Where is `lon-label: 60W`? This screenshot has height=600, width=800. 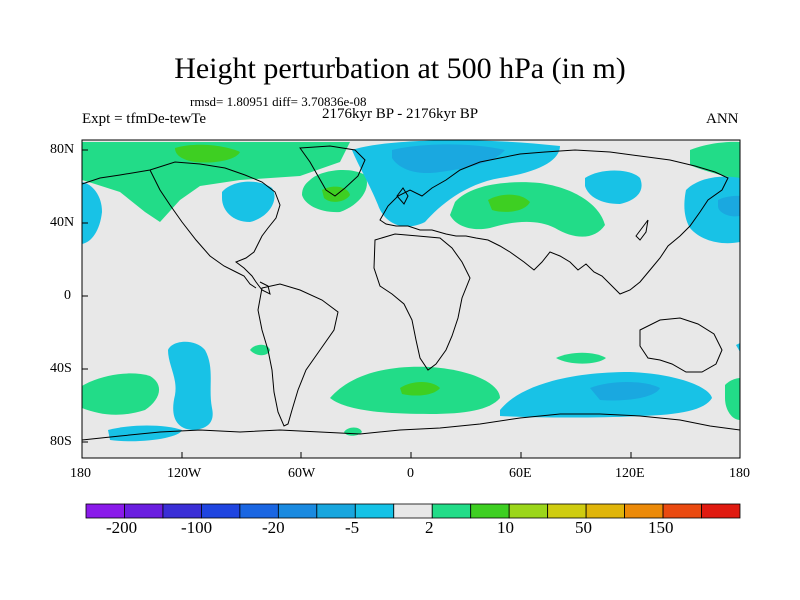
lon-label: 60W is located at coordinates (302, 473).